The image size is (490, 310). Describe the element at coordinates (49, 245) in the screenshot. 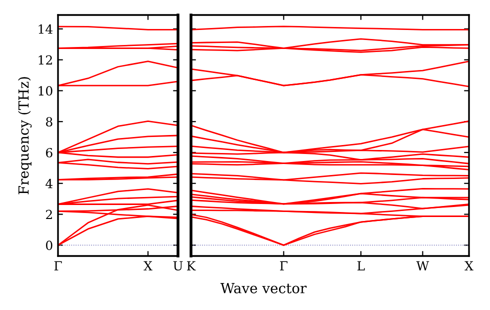

I see `y-tick-label: 0` at that location.